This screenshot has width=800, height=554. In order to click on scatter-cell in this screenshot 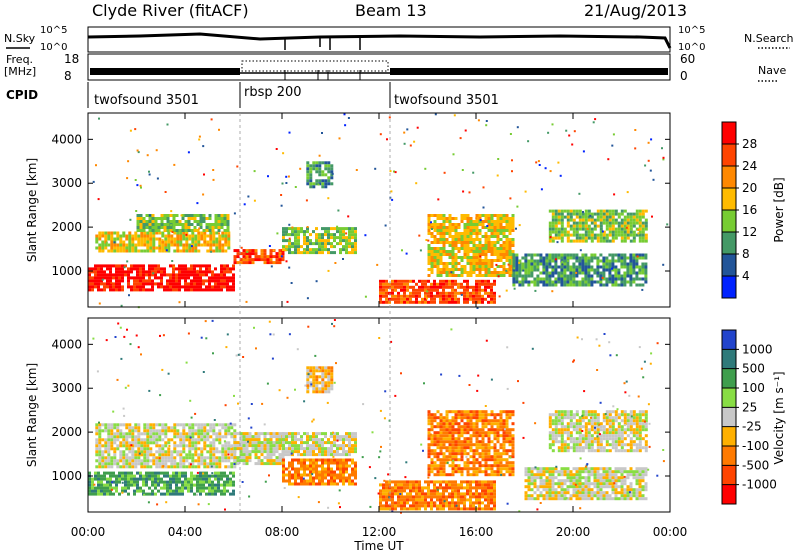, I will do `click(637, 256)`.